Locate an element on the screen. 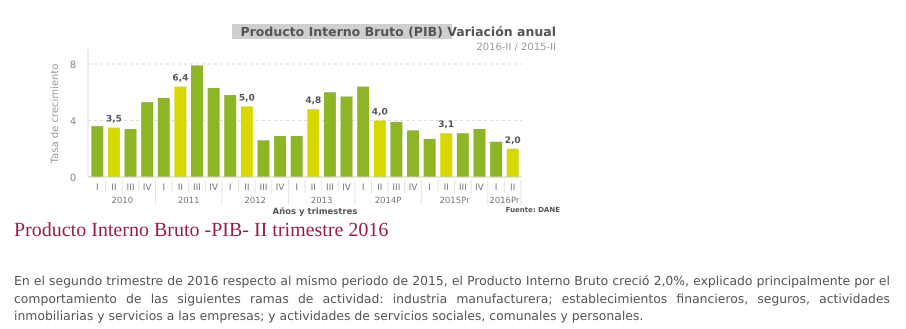  y-tick-label: 8 is located at coordinates (73, 65).